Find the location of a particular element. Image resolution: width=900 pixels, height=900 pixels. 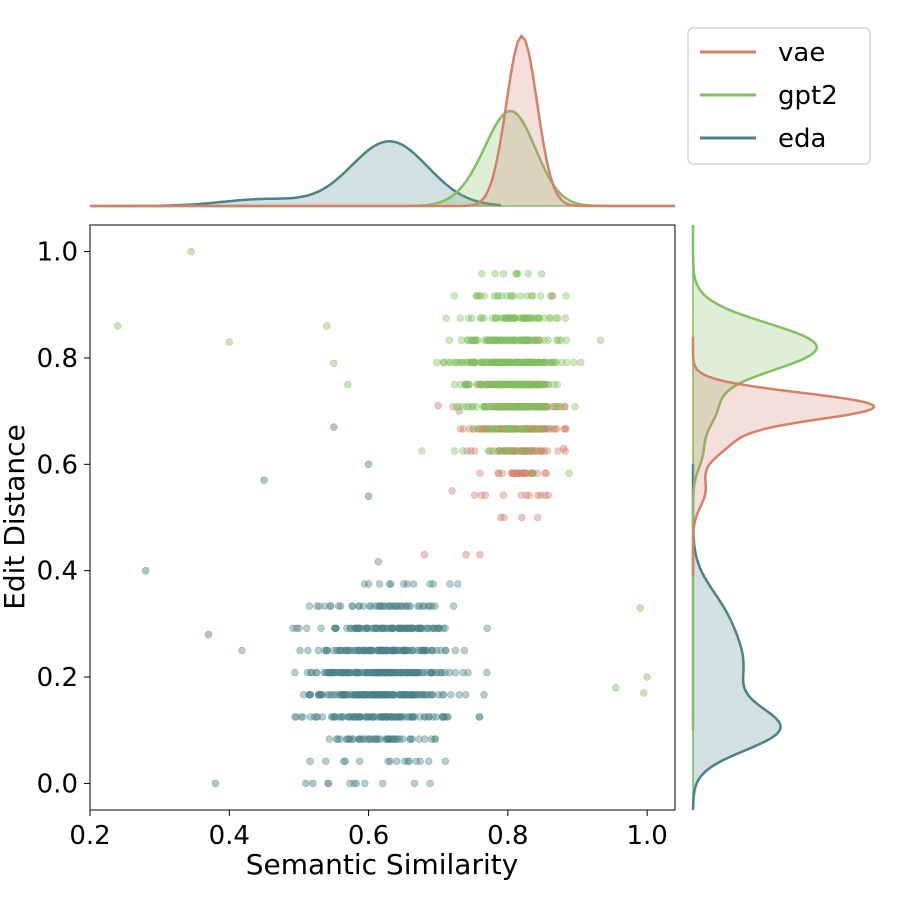

y-tick-label: 1.0 is located at coordinates (57, 253).